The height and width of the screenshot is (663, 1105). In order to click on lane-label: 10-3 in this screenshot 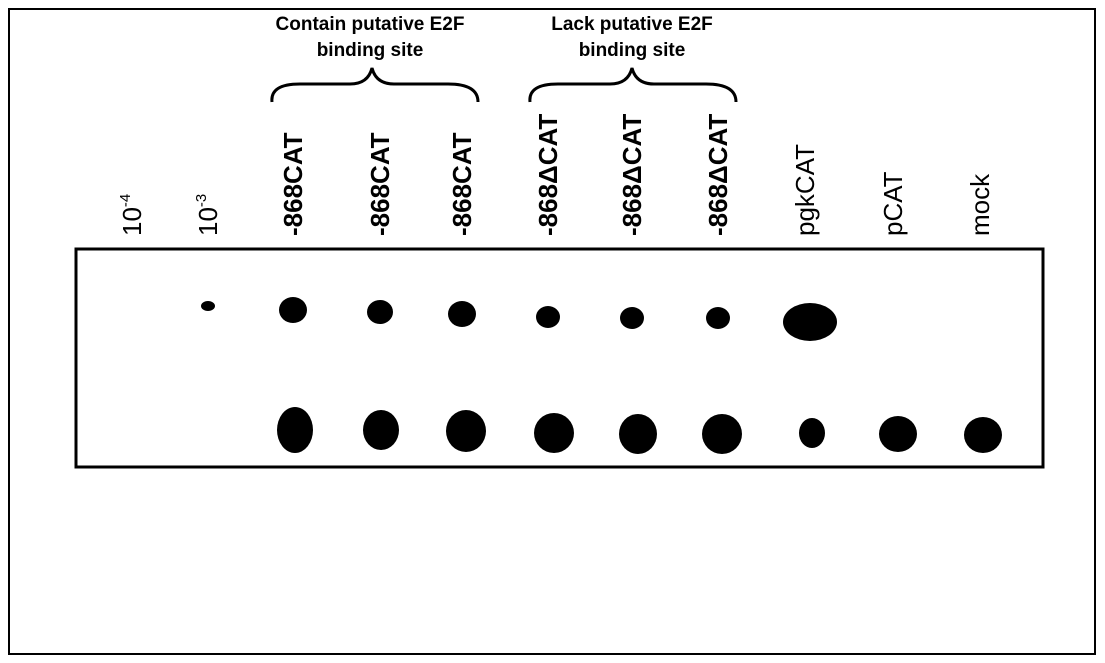, I will do `click(208, 215)`.